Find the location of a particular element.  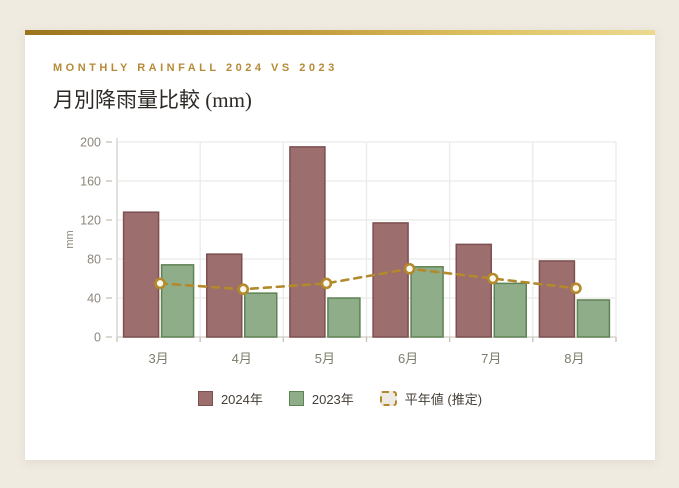

chart-legend: 2024年 2023年 平年値 (推定) is located at coordinates (340, 398).